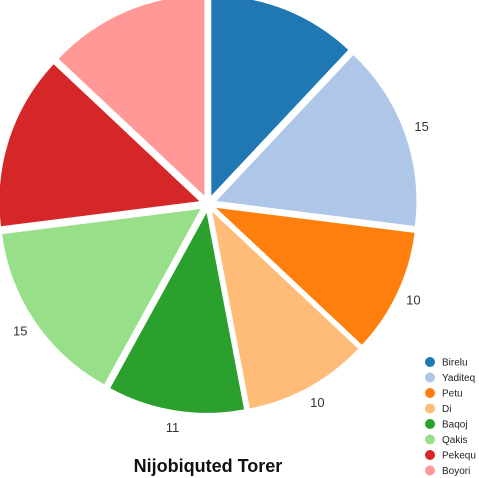 The image size is (479, 478). What do you see at coordinates (173, 427) in the screenshot?
I see `slice-value-label-baqoj: 11` at bounding box center [173, 427].